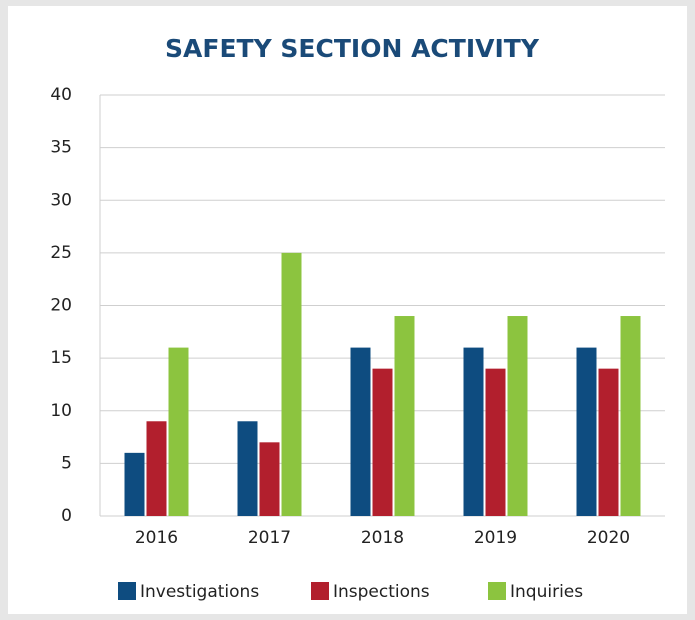  I want to click on x-tick-label: 2017, so click(269, 538).